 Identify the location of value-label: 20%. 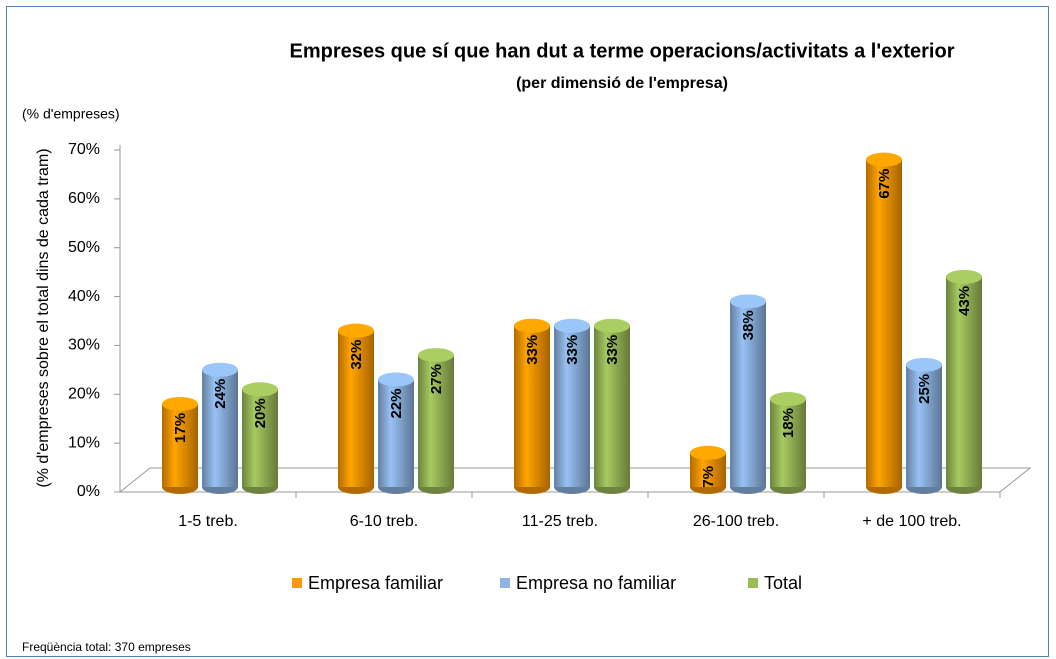
(260, 413).